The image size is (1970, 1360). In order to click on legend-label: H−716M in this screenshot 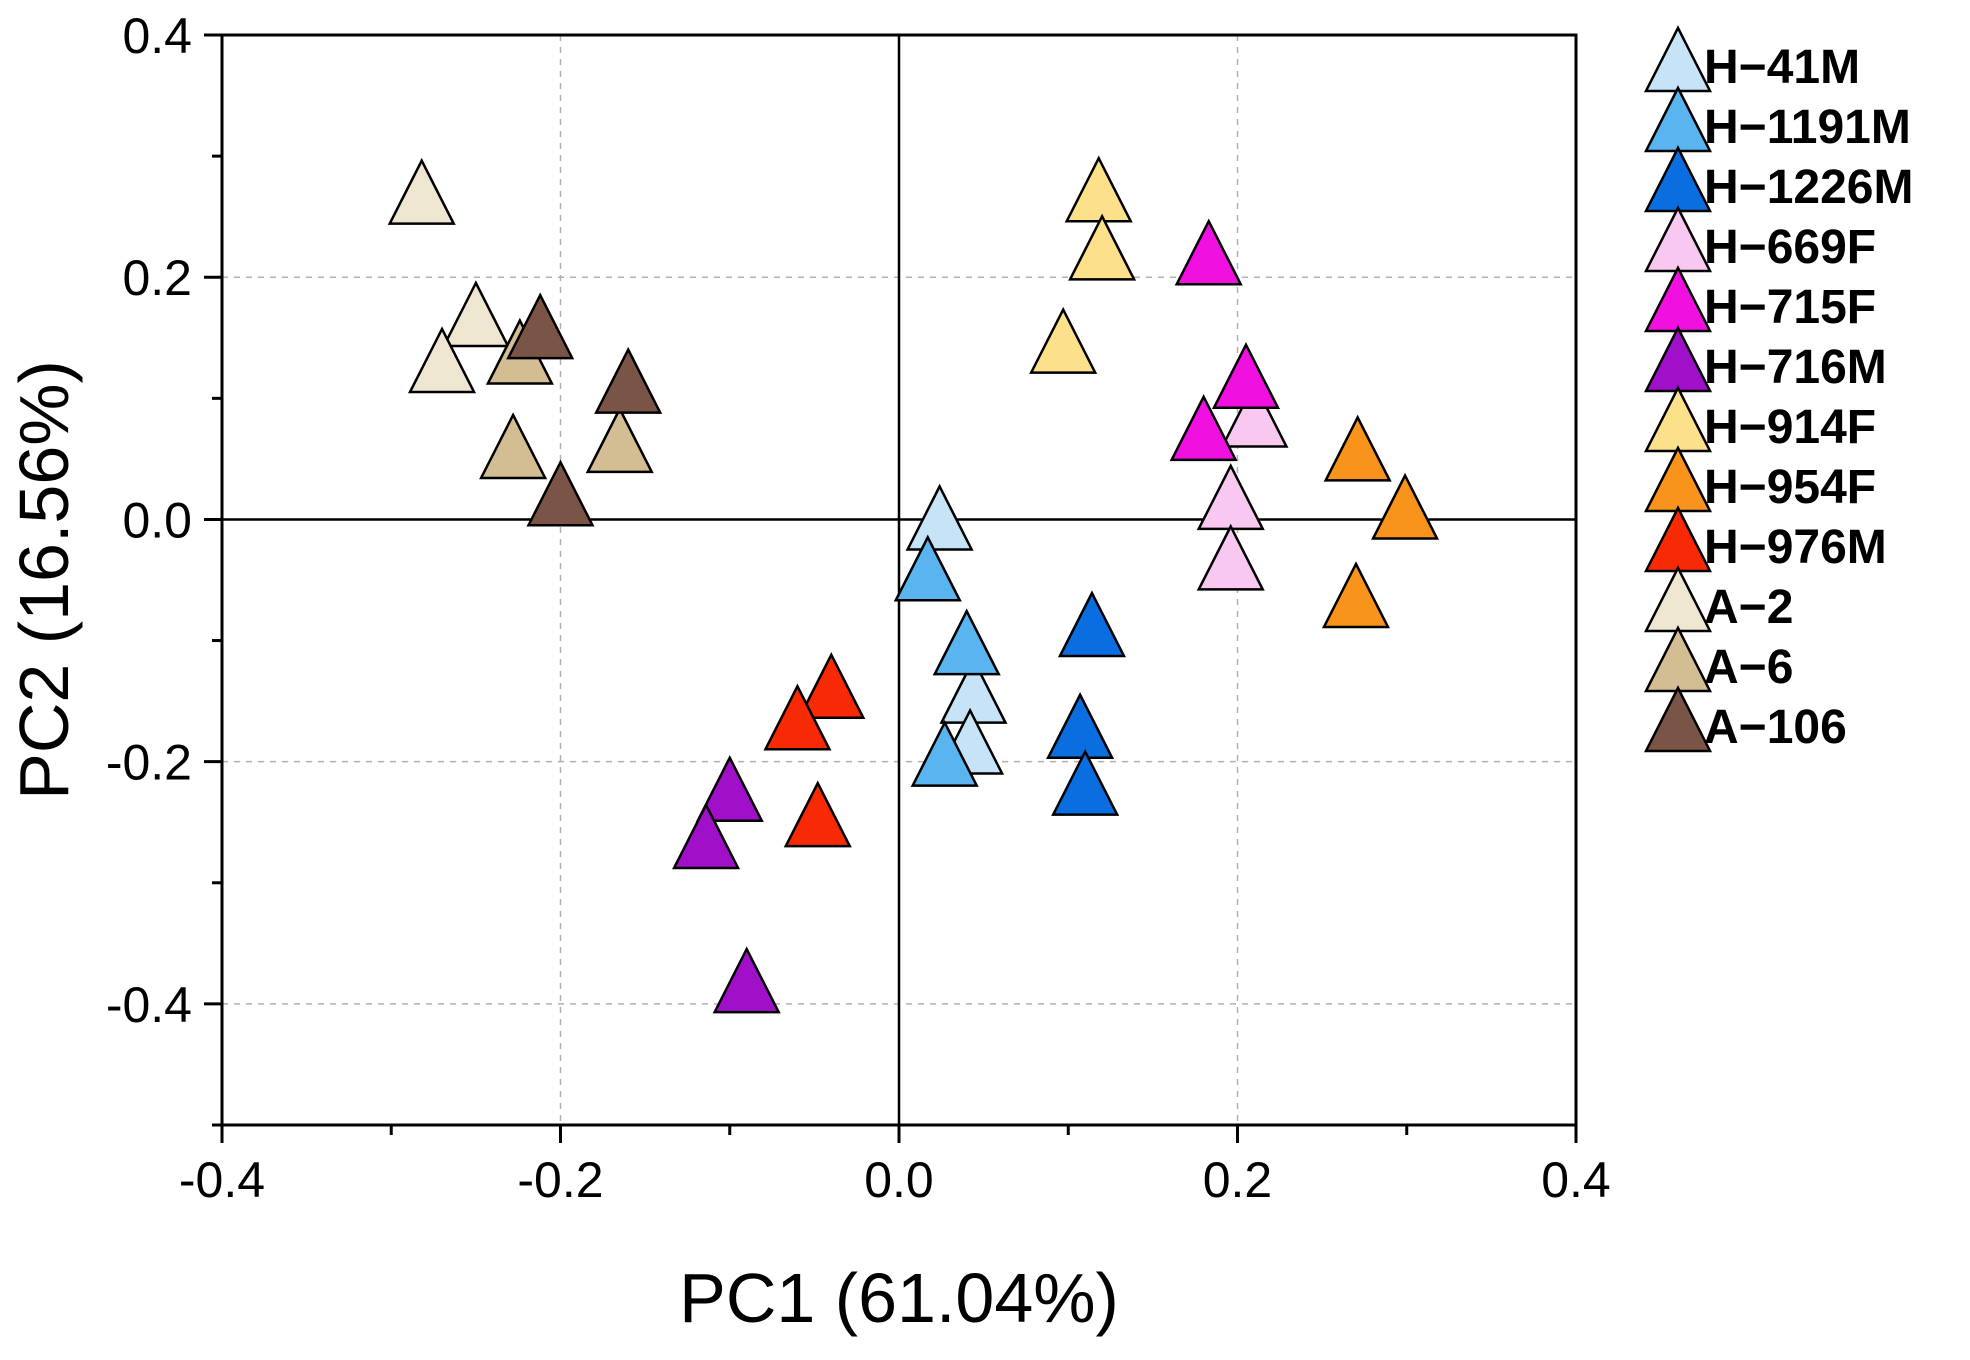, I will do `click(1795, 367)`.